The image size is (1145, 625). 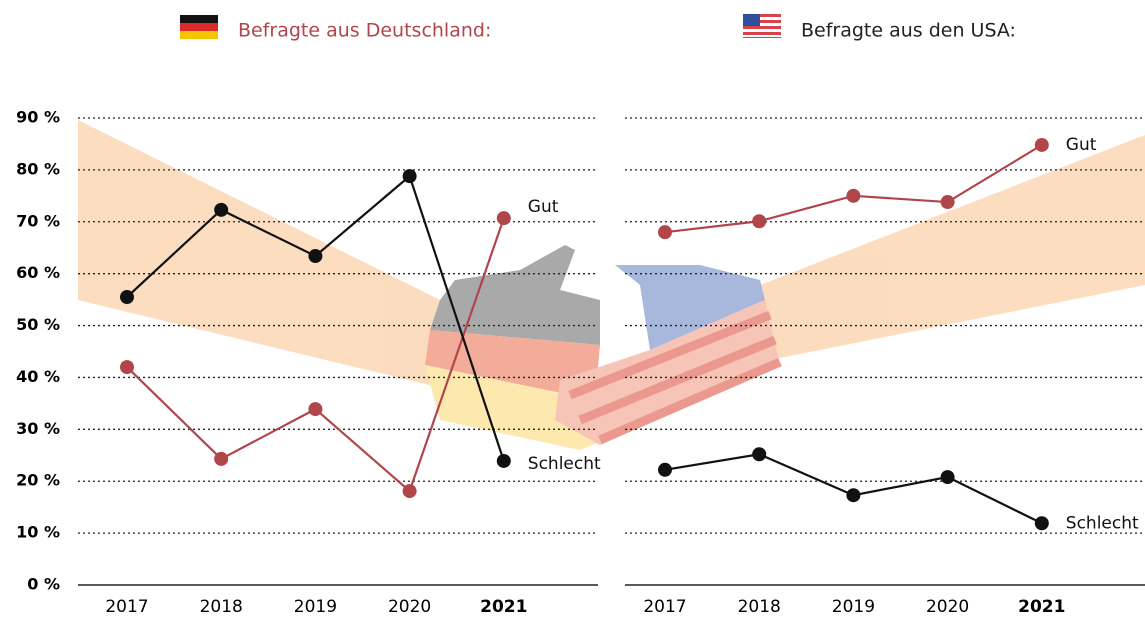 I want to click on y-tick-label: 70 %, so click(x=38, y=220).